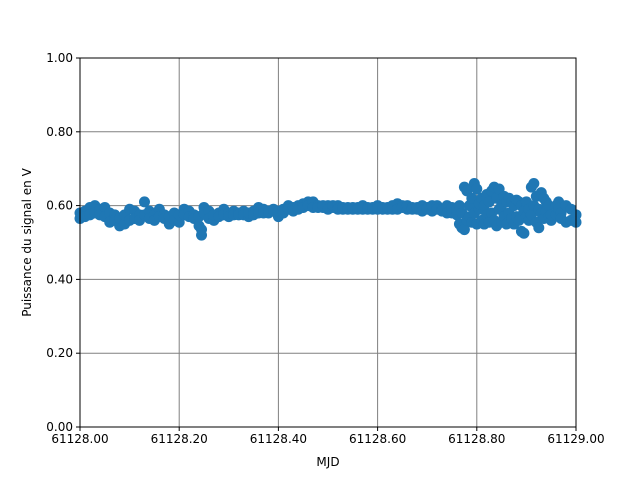  I want to click on y-axis-label: Puissance du signal en V, so click(27, 241).